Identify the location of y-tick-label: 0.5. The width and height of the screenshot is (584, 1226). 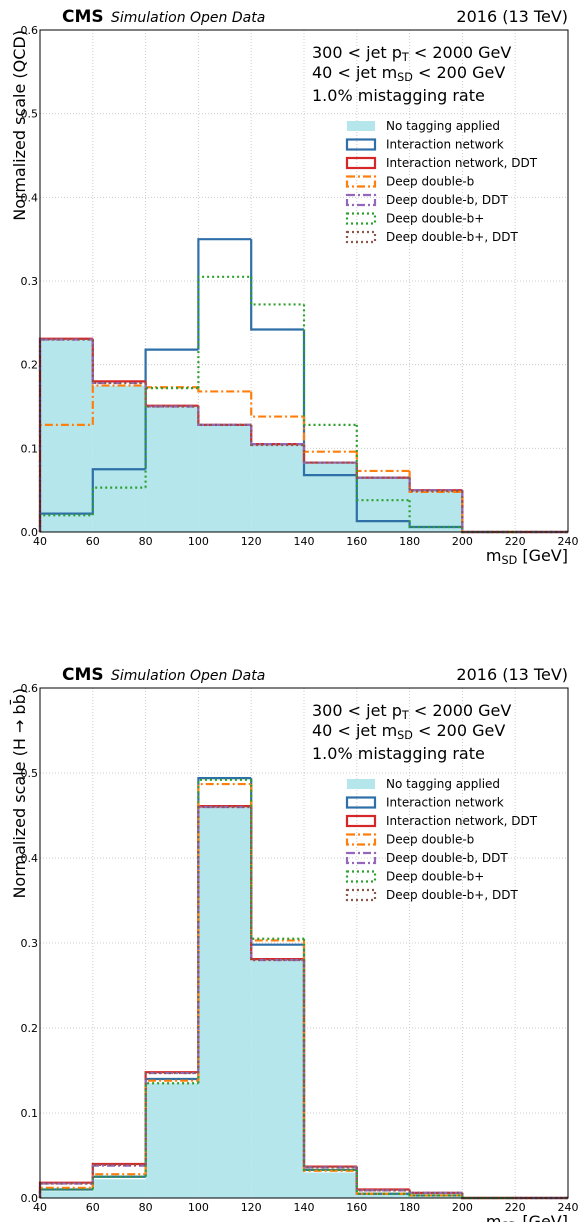
(30, 114).